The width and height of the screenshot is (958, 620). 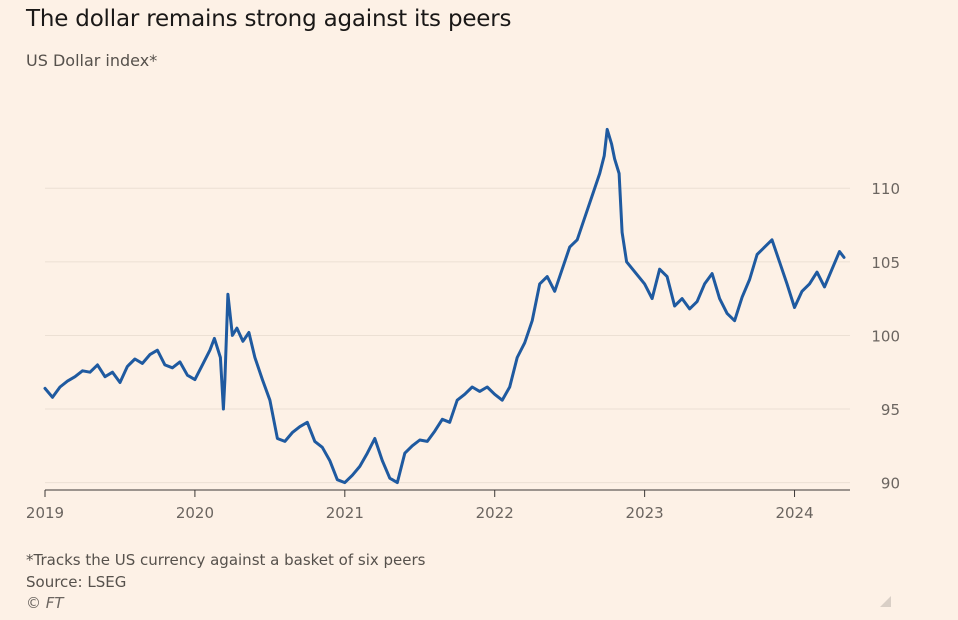 What do you see at coordinates (885, 336) in the screenshot?
I see `y-tick-label: 100` at bounding box center [885, 336].